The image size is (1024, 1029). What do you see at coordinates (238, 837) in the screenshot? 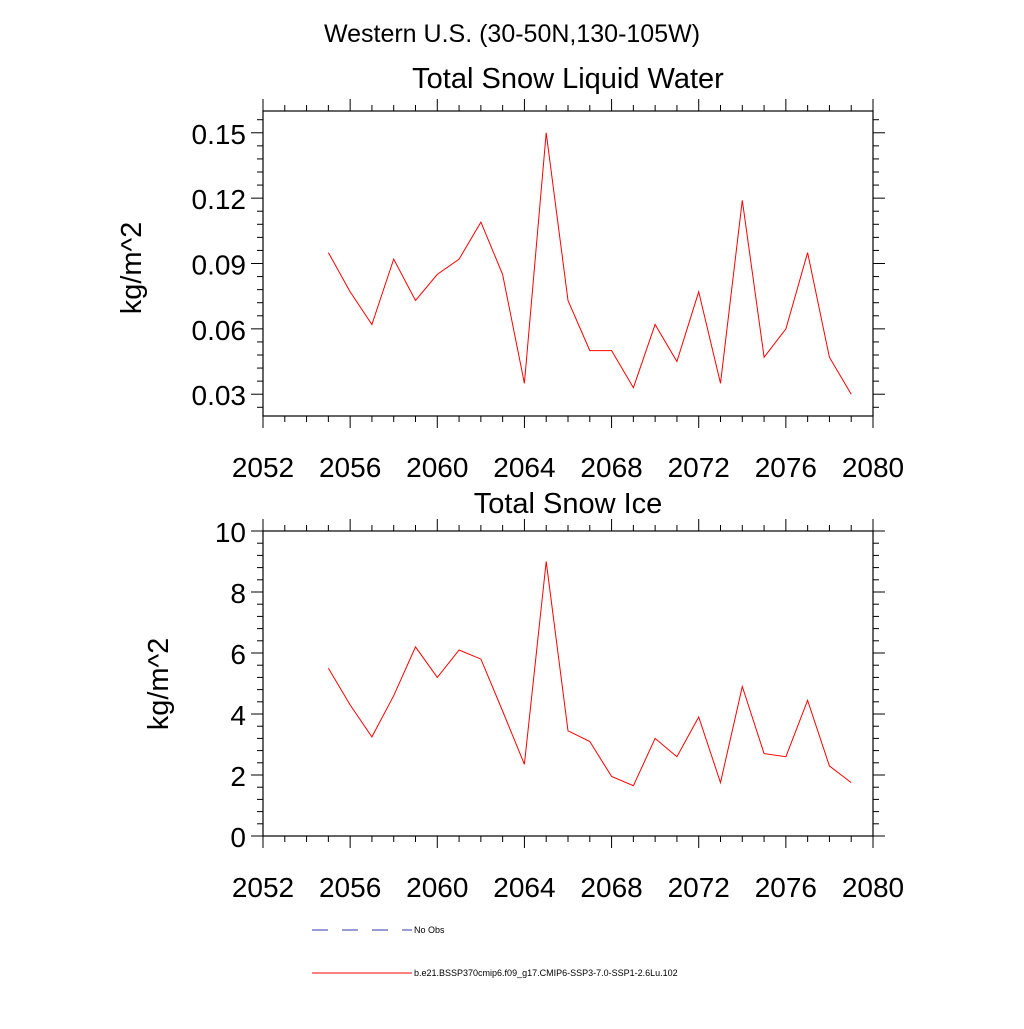
I see `y-tick-label: 0` at bounding box center [238, 837].